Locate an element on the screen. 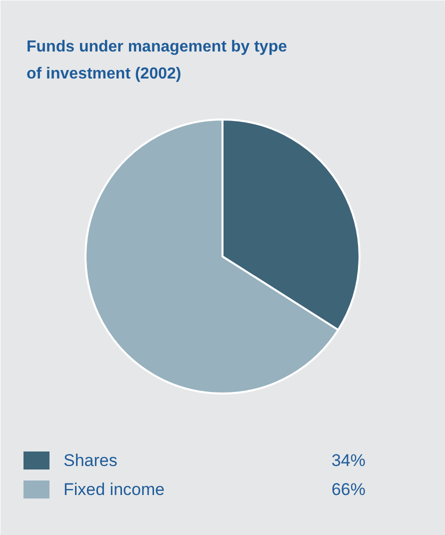 This screenshot has height=535, width=445. data-label: 34% is located at coordinates (348, 460).